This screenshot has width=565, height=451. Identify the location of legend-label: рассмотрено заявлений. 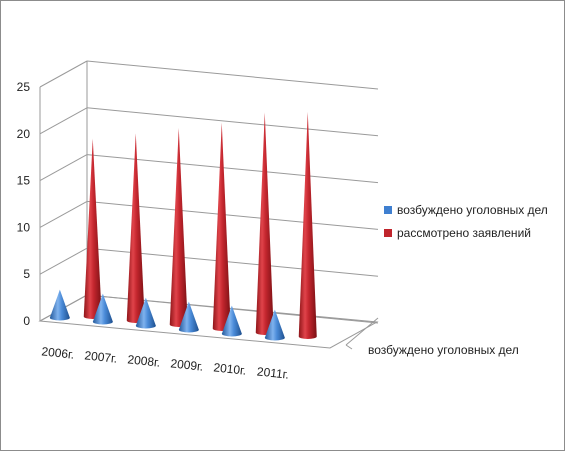
(464, 233).